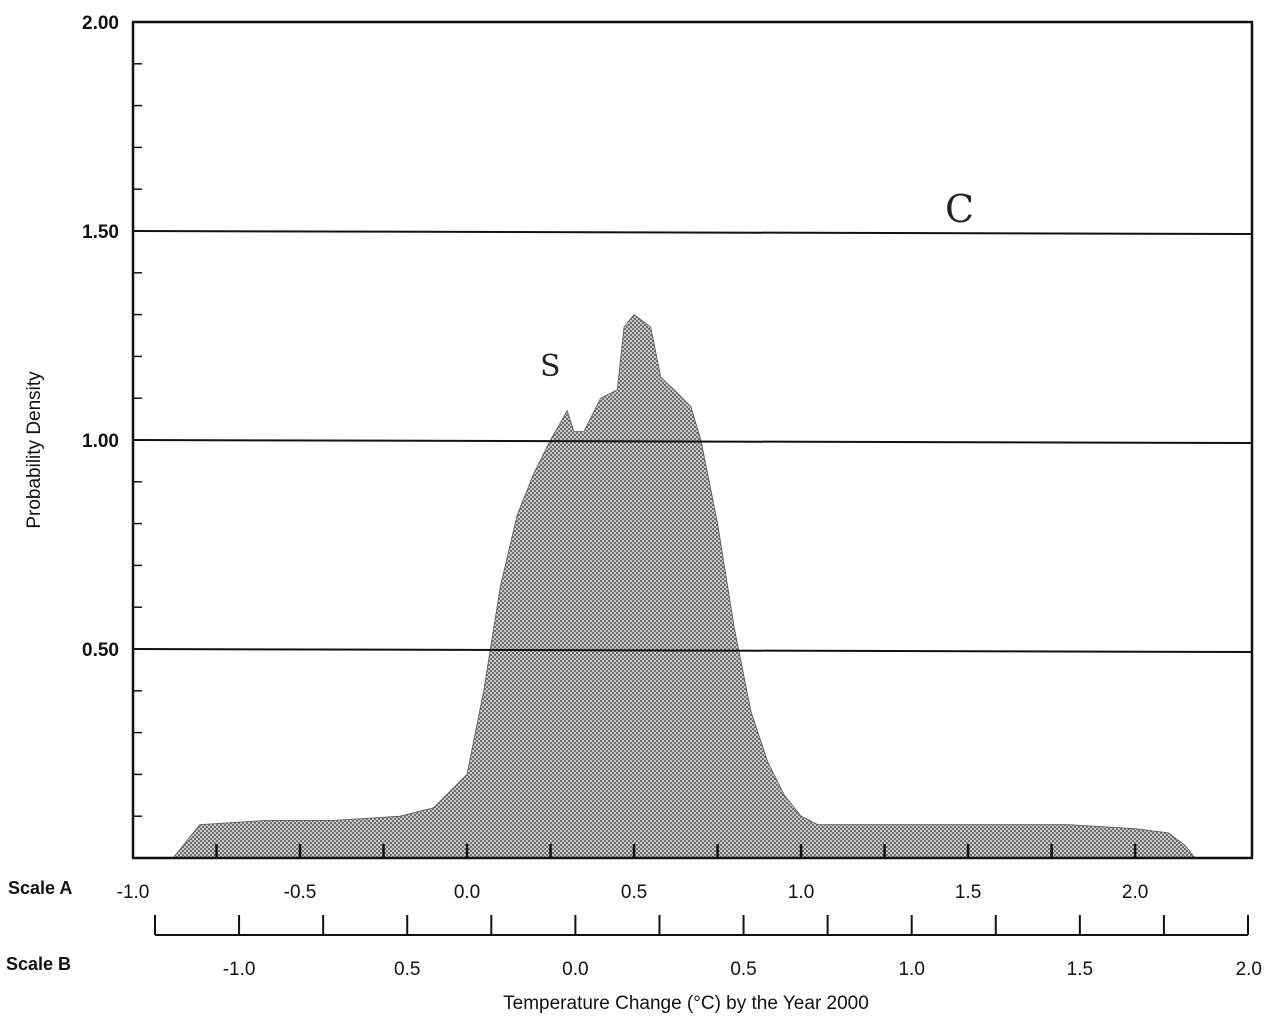 The height and width of the screenshot is (1017, 1264). I want to click on y-tick-label: 1.50, so click(100, 232).